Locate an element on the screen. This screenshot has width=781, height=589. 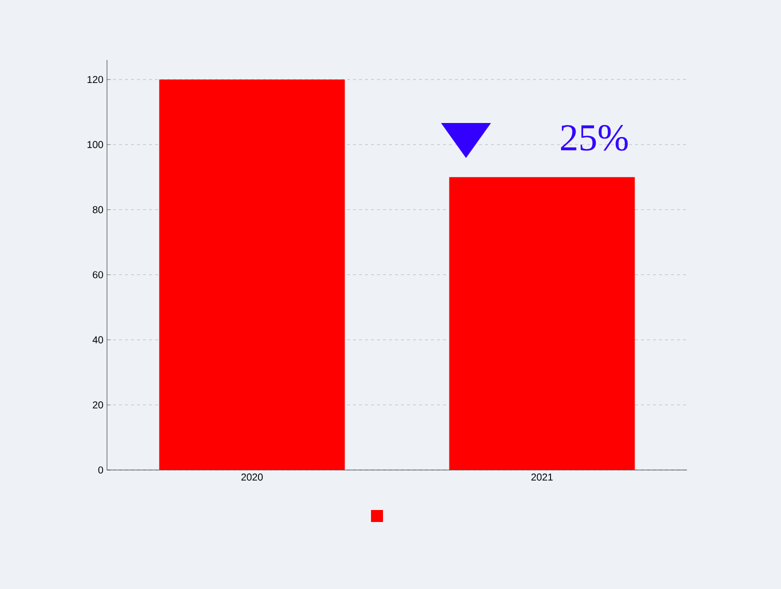
y-tick-label: 20 is located at coordinates (98, 404).